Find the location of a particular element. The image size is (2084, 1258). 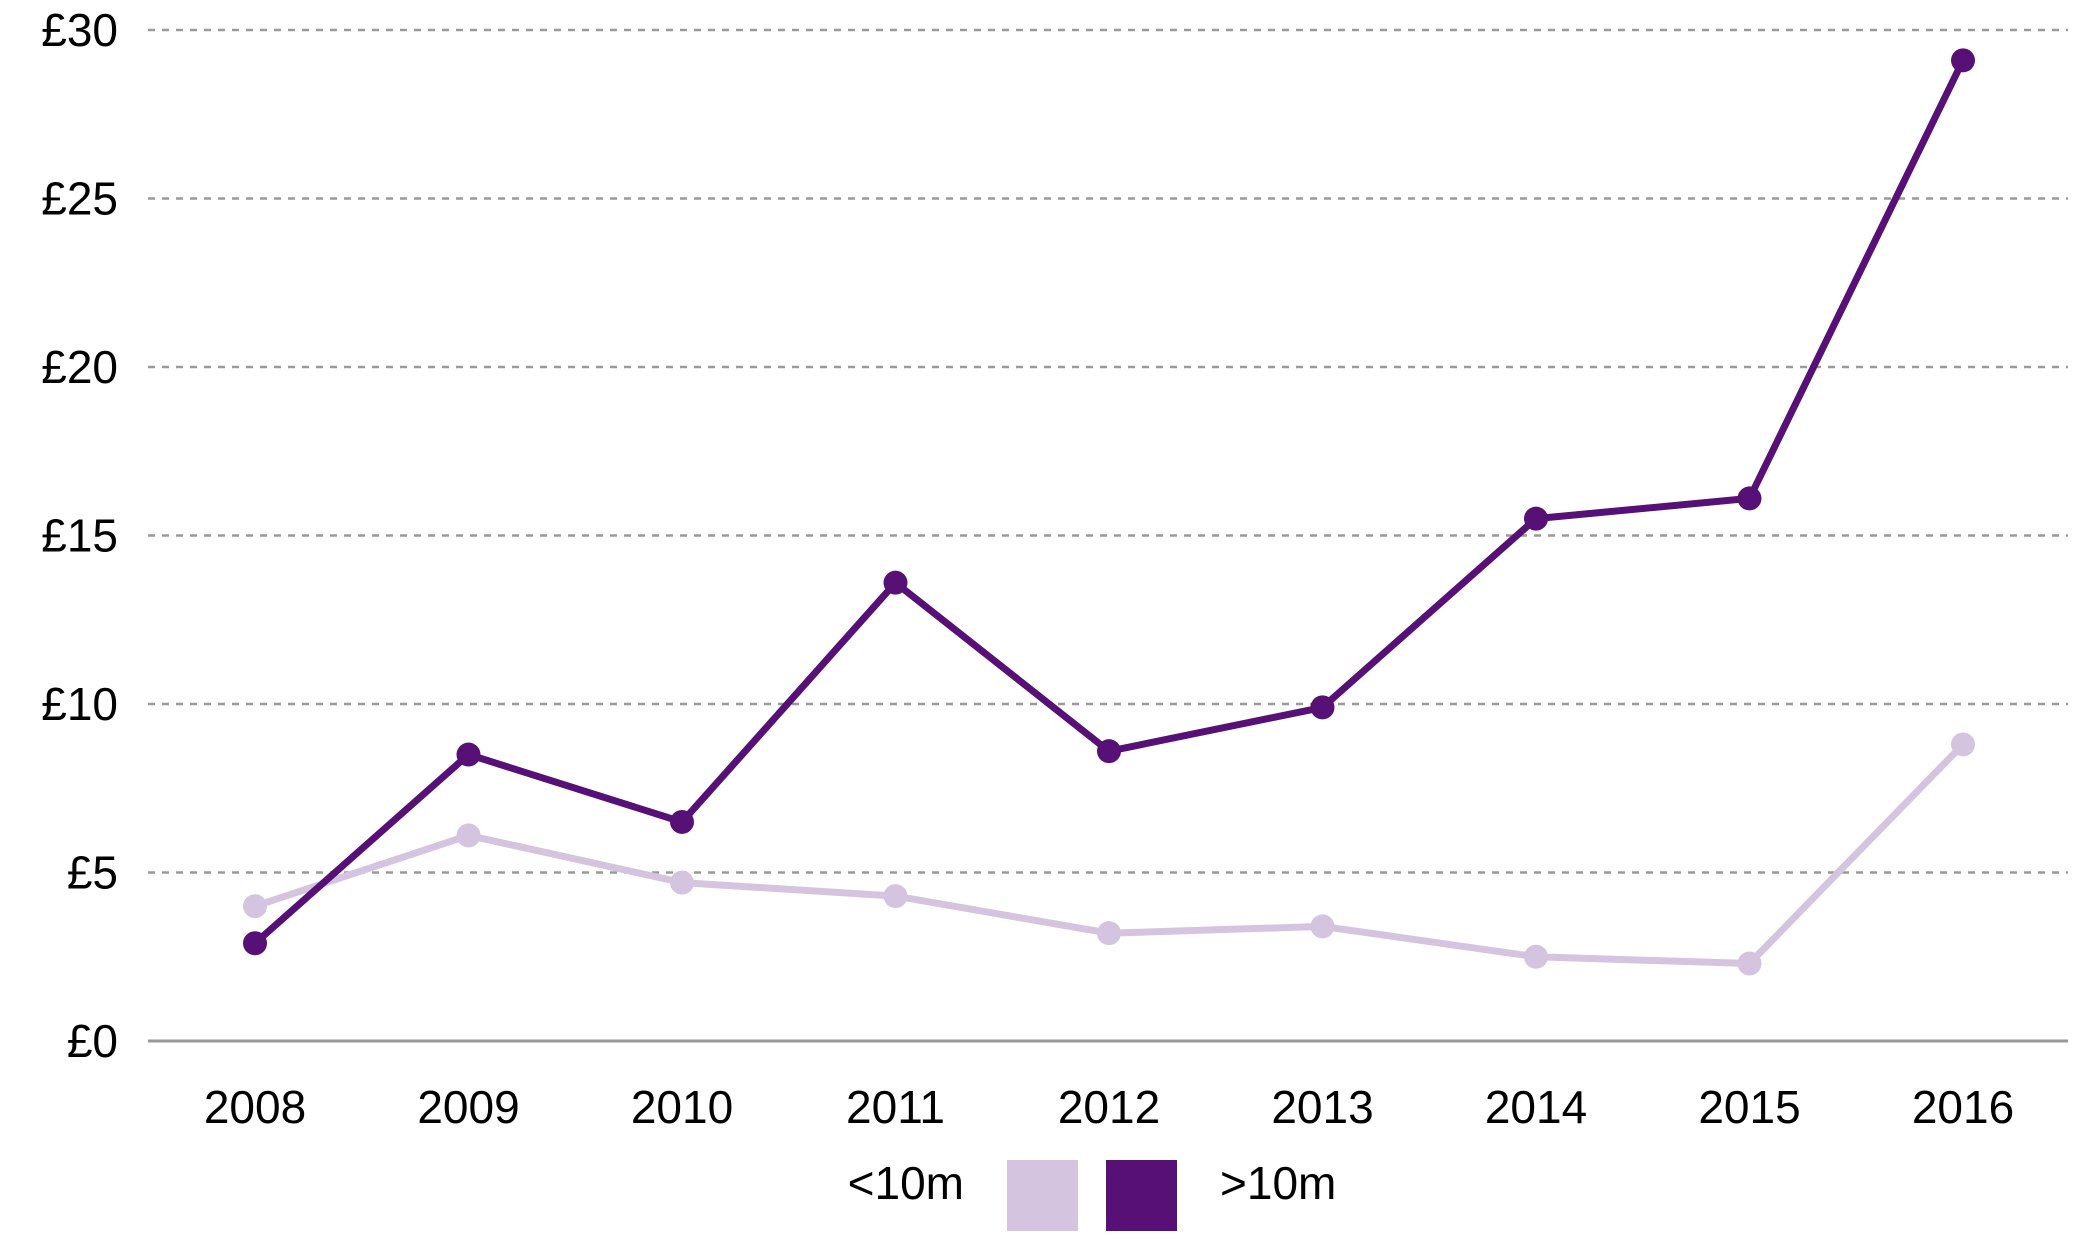

y-axis: £0 £5 £10 £15 £20 £25 £30 is located at coordinates (79, 535).